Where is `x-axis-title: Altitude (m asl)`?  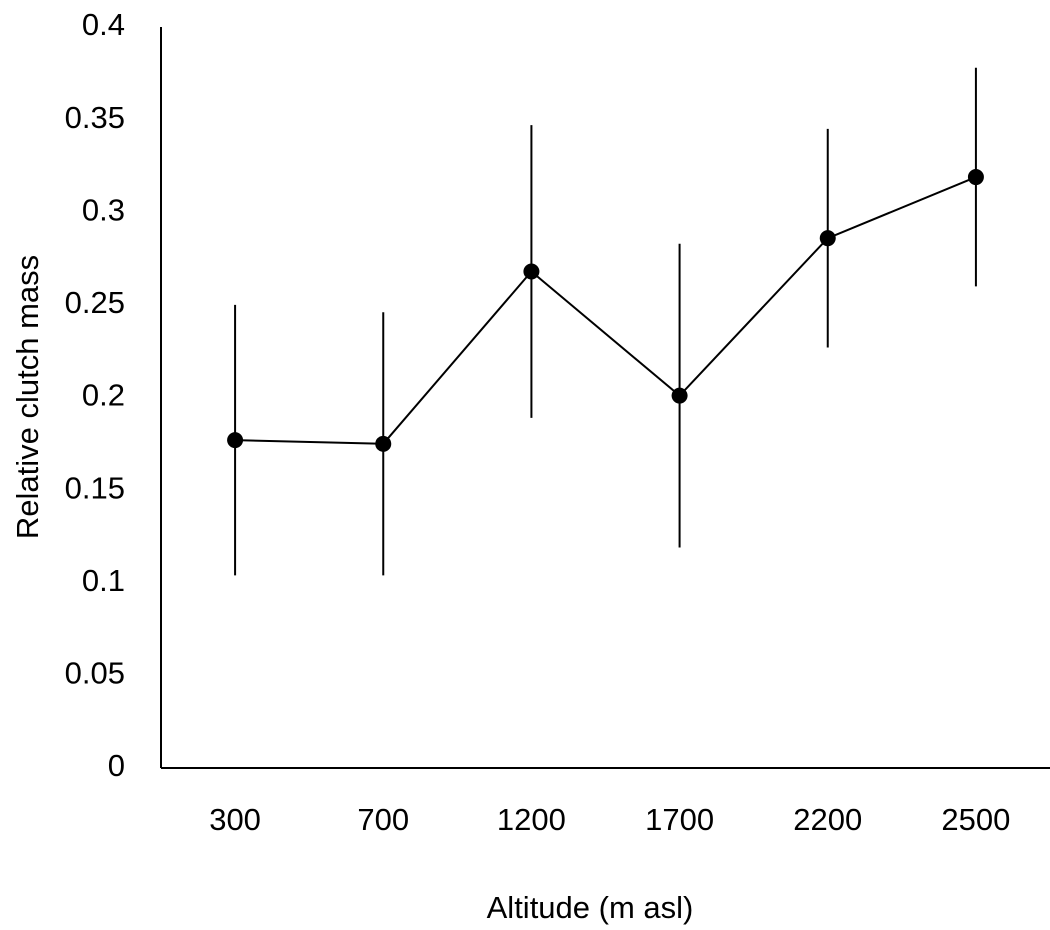 x-axis-title: Altitude (m asl) is located at coordinates (590, 907).